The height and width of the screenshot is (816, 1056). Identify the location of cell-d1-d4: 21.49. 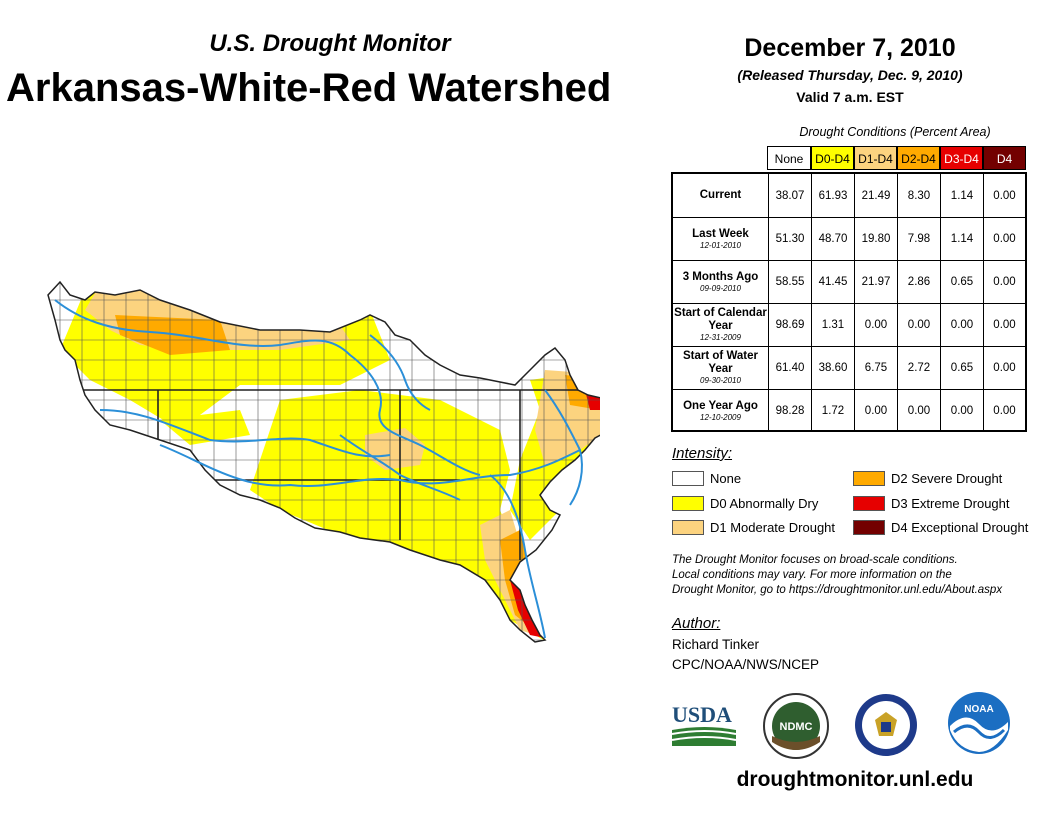
(875, 195).